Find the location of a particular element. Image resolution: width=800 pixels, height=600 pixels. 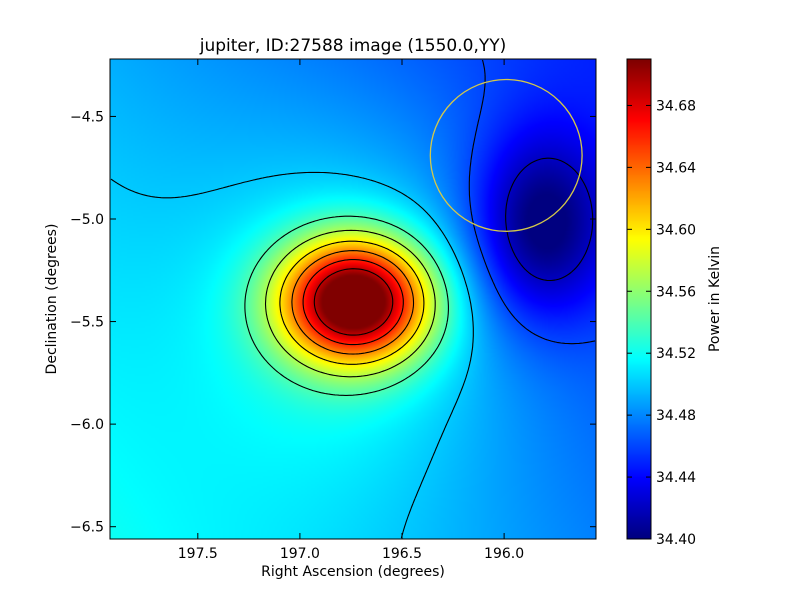

y-tick-label: −5.5 is located at coordinates (87, 323).